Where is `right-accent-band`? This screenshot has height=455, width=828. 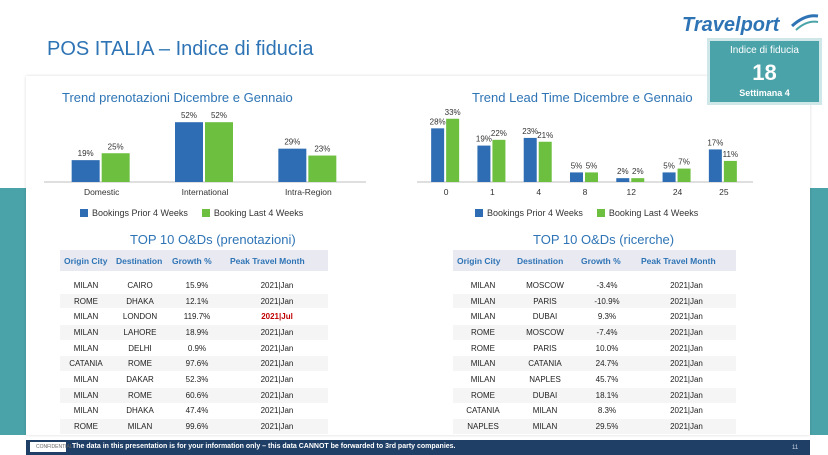 right-accent-band is located at coordinates (819, 311).